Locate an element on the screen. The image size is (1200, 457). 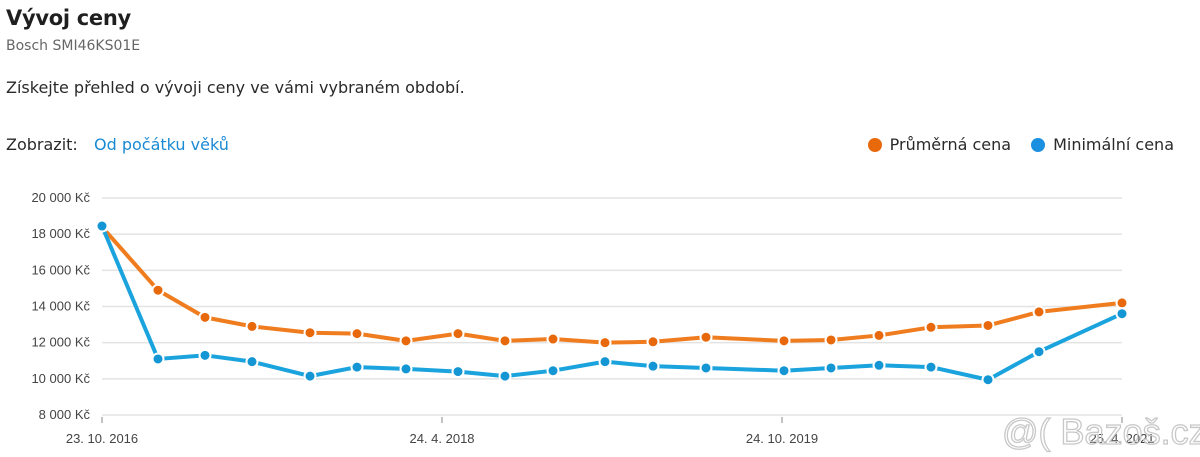
orange-dot-icon is located at coordinates (874, 144).